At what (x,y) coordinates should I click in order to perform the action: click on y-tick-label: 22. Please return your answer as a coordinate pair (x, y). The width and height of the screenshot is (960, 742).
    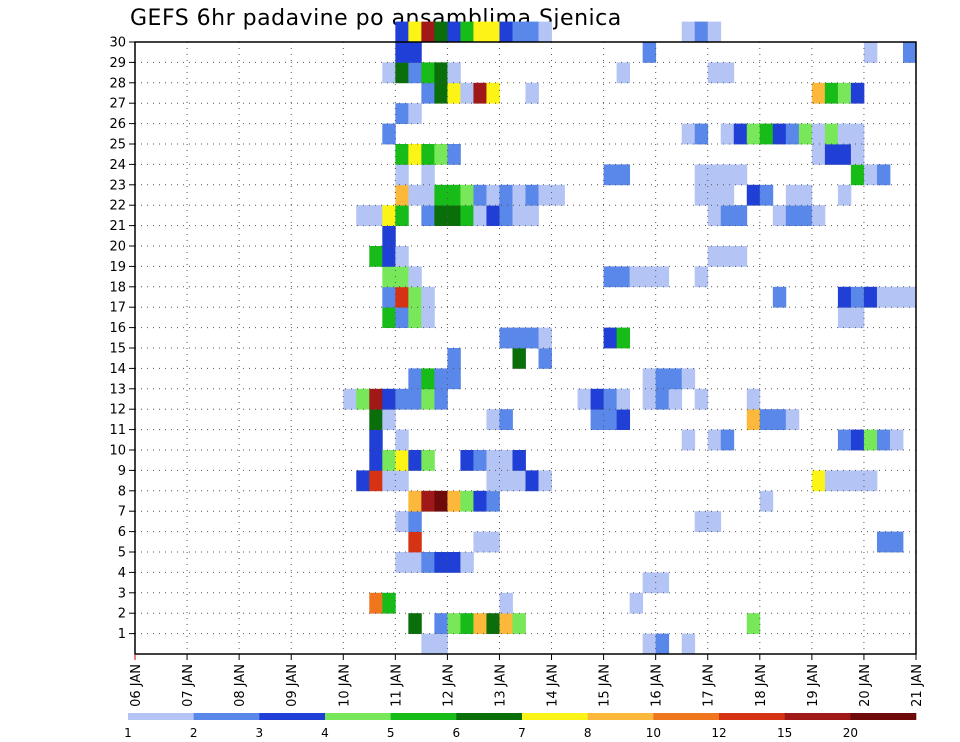
    Looking at the image, I should click on (117, 206).